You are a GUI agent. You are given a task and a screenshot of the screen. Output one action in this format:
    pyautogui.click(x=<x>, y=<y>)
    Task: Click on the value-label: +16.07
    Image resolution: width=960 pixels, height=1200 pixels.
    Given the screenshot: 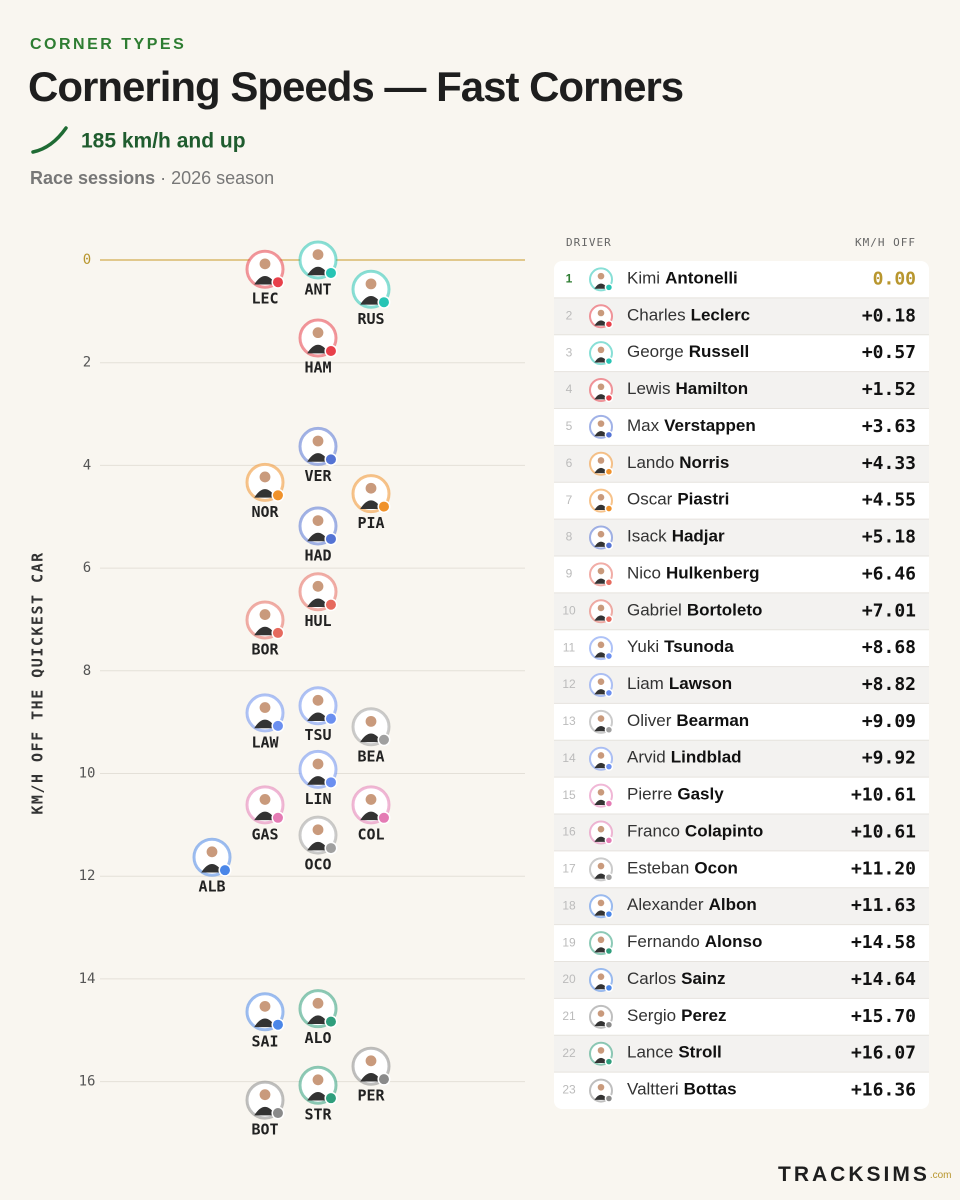 What is the action you would take?
    pyautogui.click(x=883, y=1053)
    